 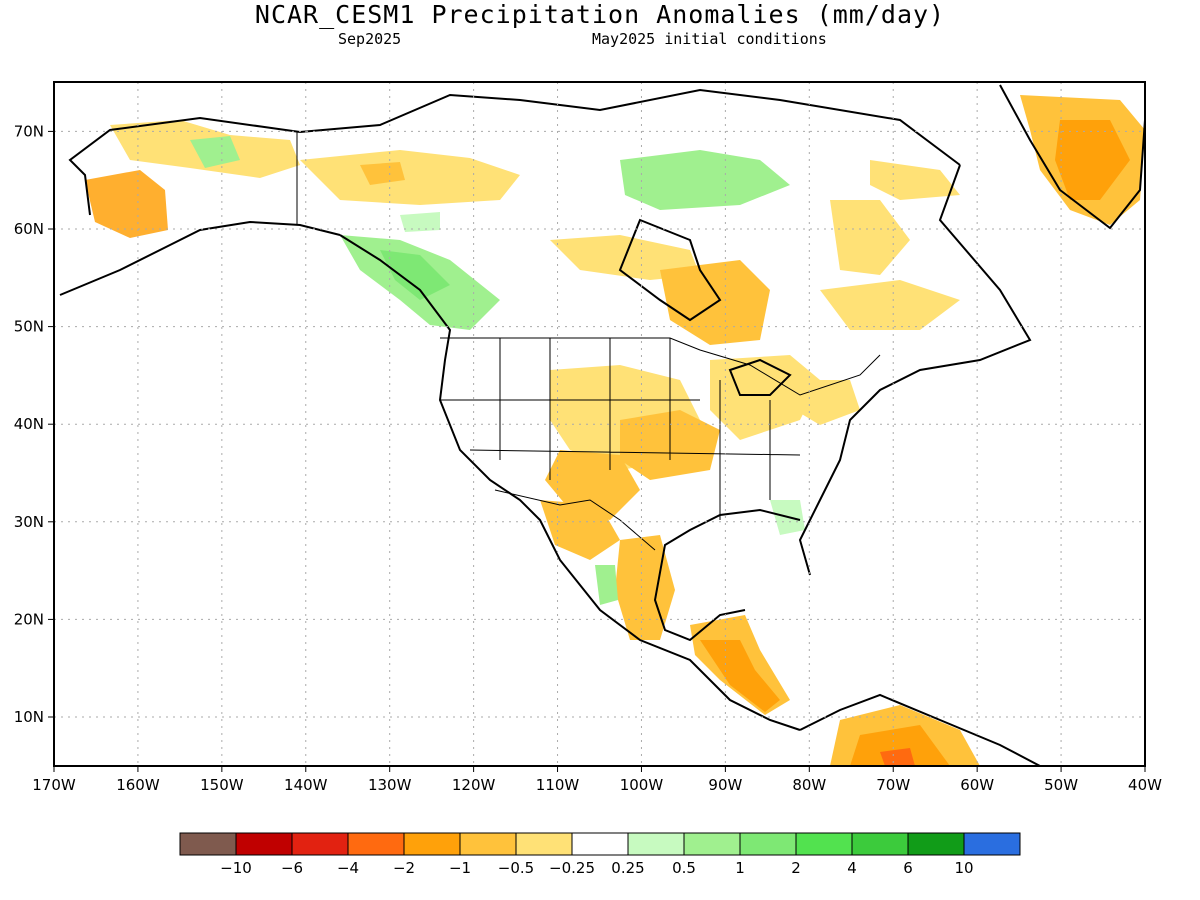 I want to click on lat-tick-label: 70N, so click(x=29, y=131).